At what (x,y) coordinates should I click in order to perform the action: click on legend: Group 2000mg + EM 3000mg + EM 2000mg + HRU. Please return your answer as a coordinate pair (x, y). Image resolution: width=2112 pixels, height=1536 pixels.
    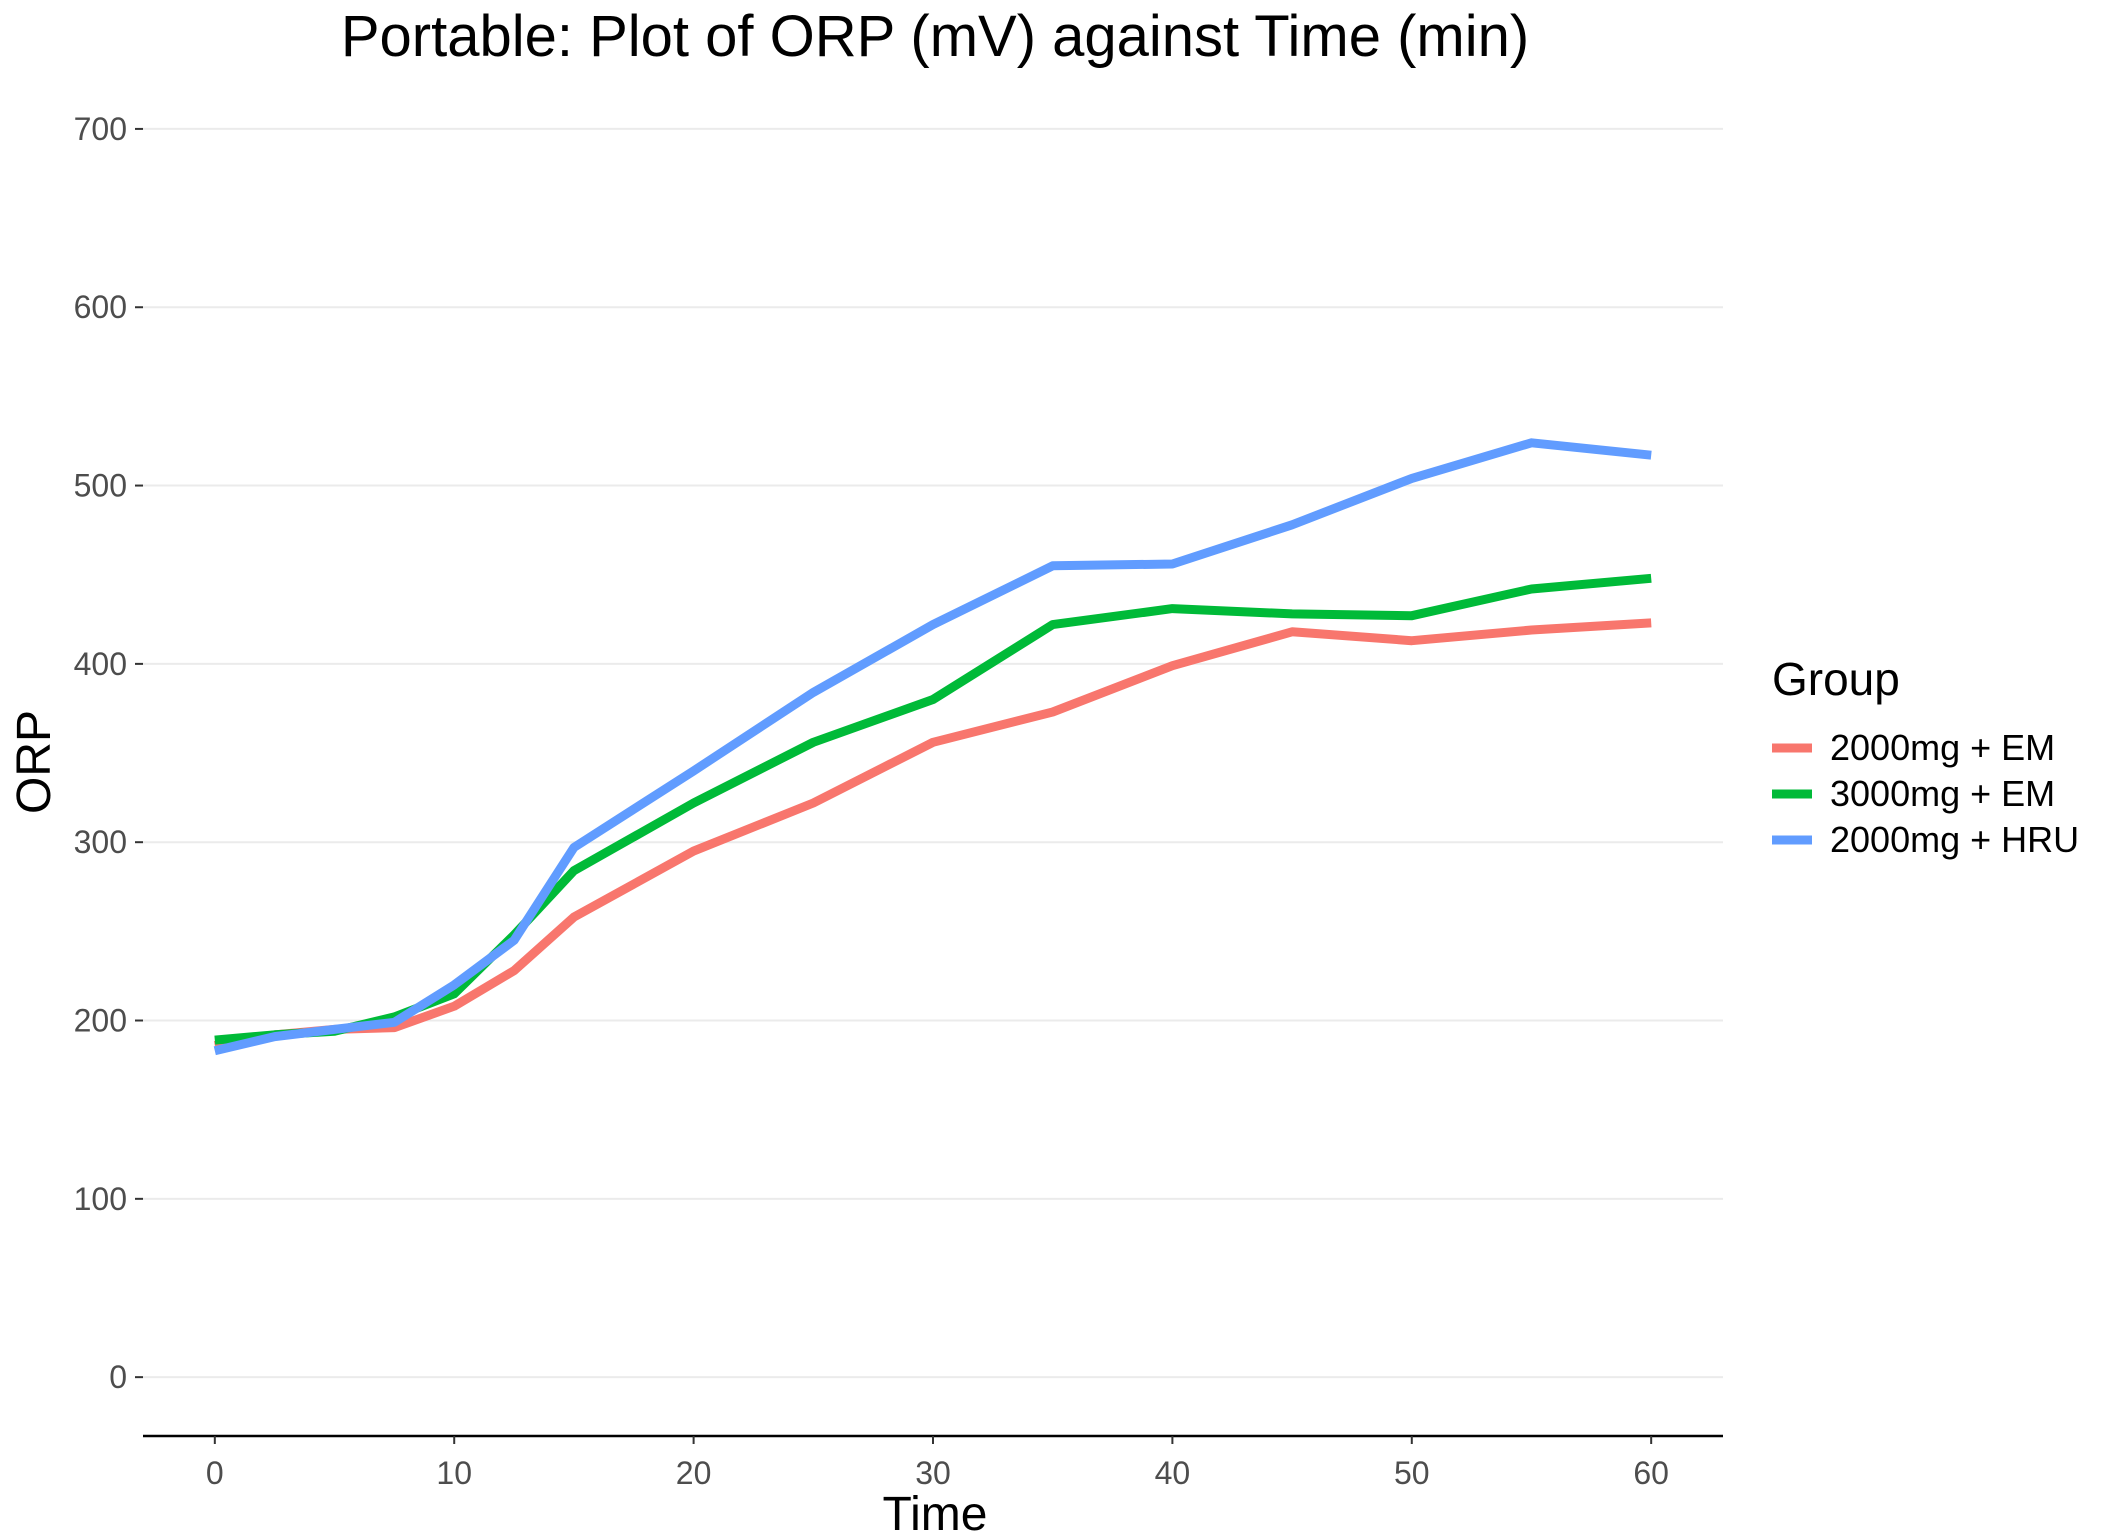
    Looking at the image, I should click on (1925, 756).